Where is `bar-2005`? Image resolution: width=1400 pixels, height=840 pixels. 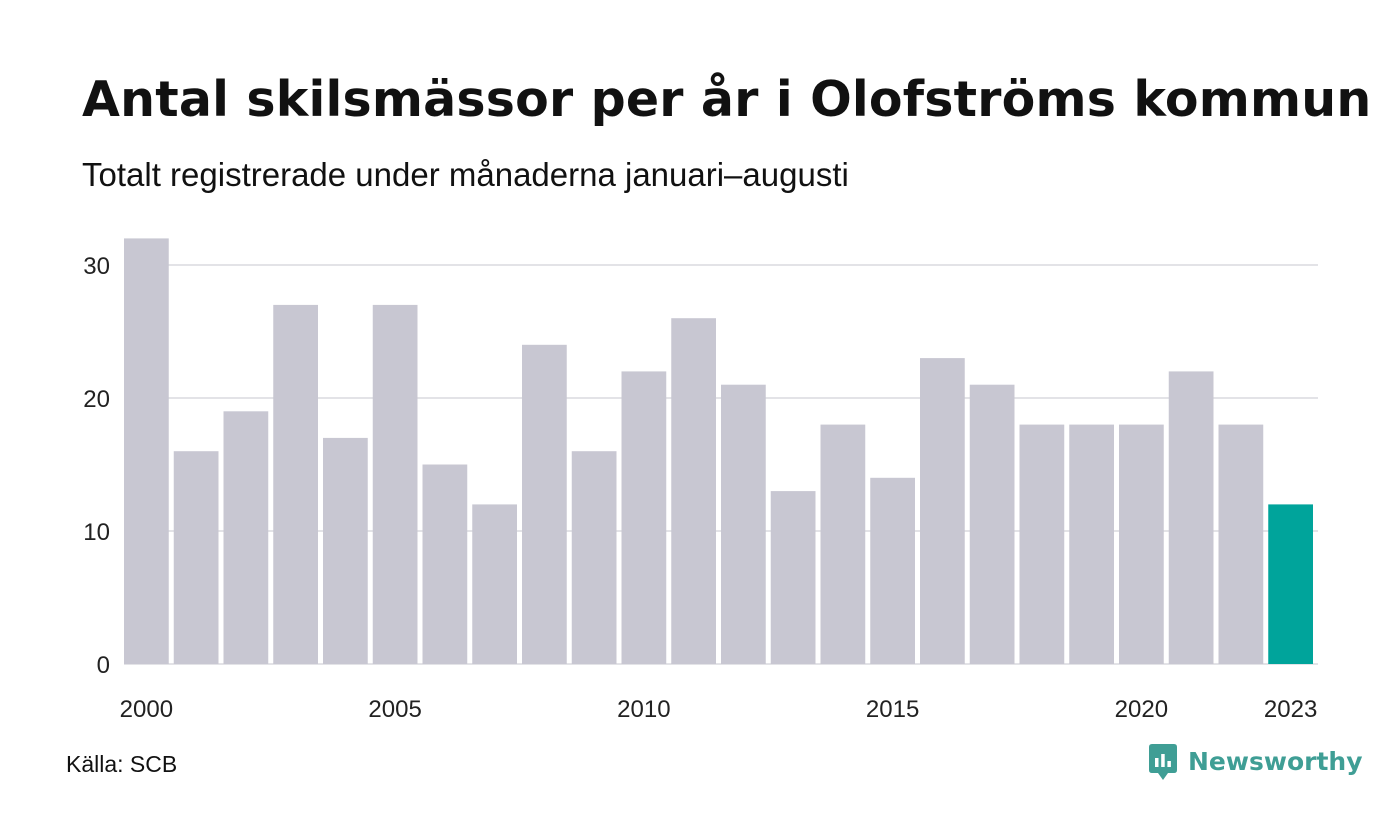
bar-2005 is located at coordinates (395, 484).